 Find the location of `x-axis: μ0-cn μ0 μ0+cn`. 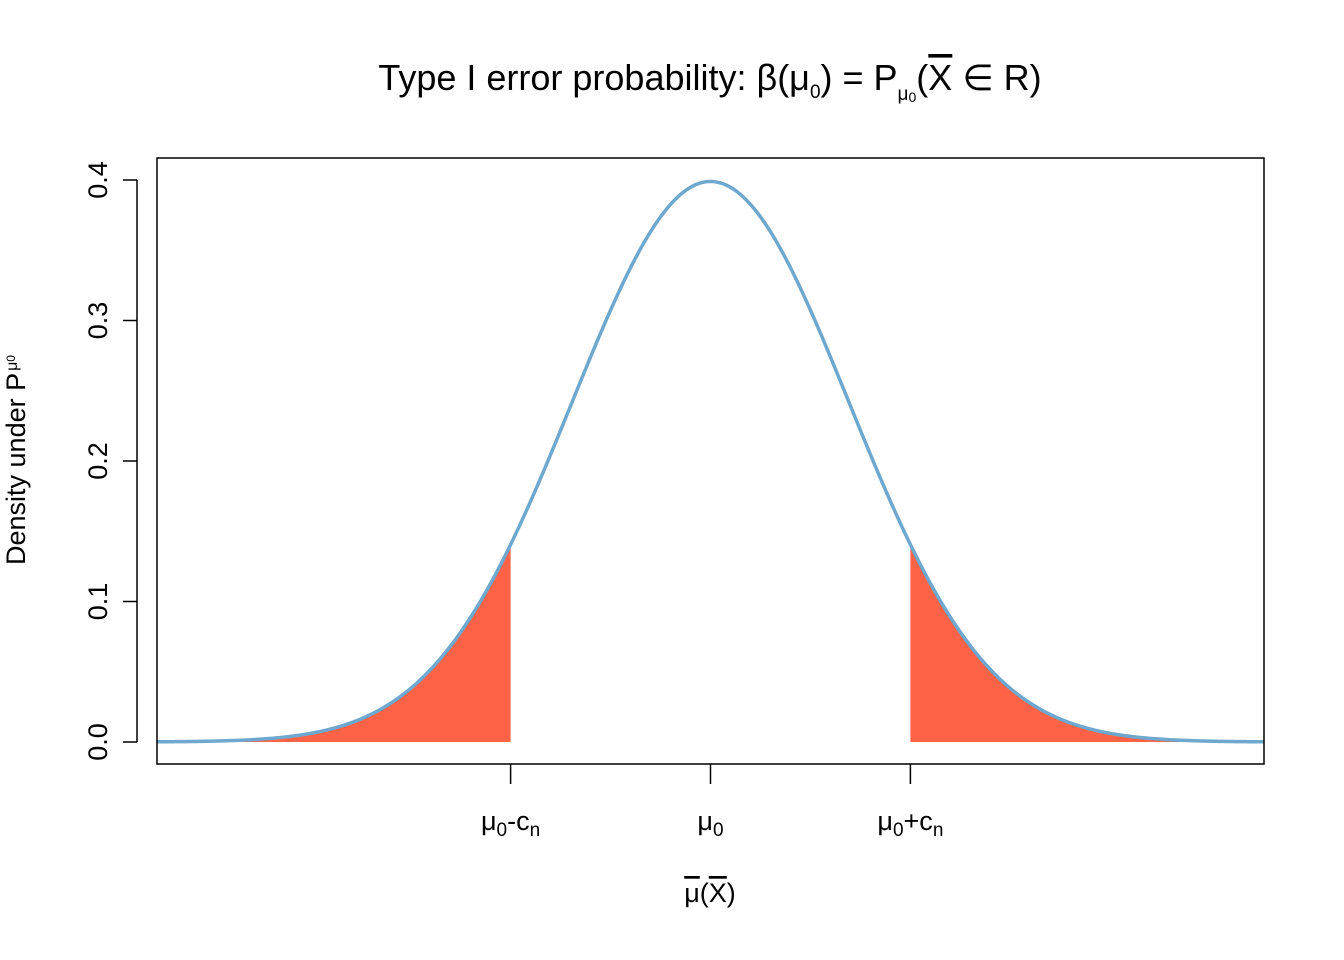

x-axis: μ0-cn μ0 μ0+cn is located at coordinates (712, 802).